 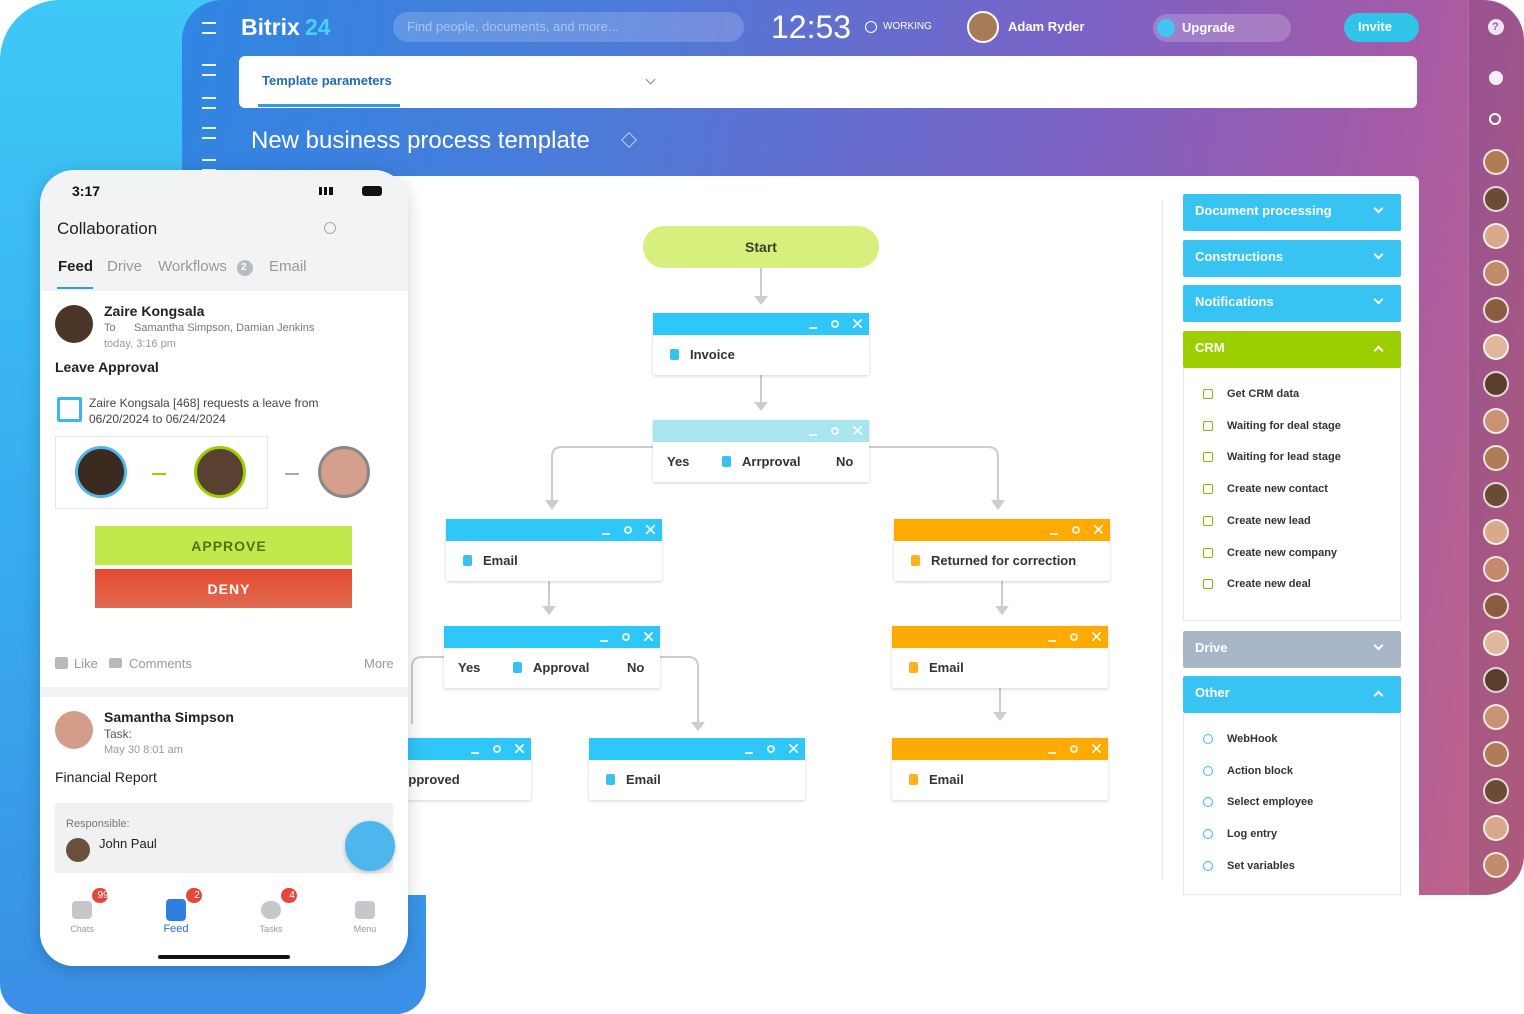 What do you see at coordinates (370, 846) in the screenshot?
I see `edit-button` at bounding box center [370, 846].